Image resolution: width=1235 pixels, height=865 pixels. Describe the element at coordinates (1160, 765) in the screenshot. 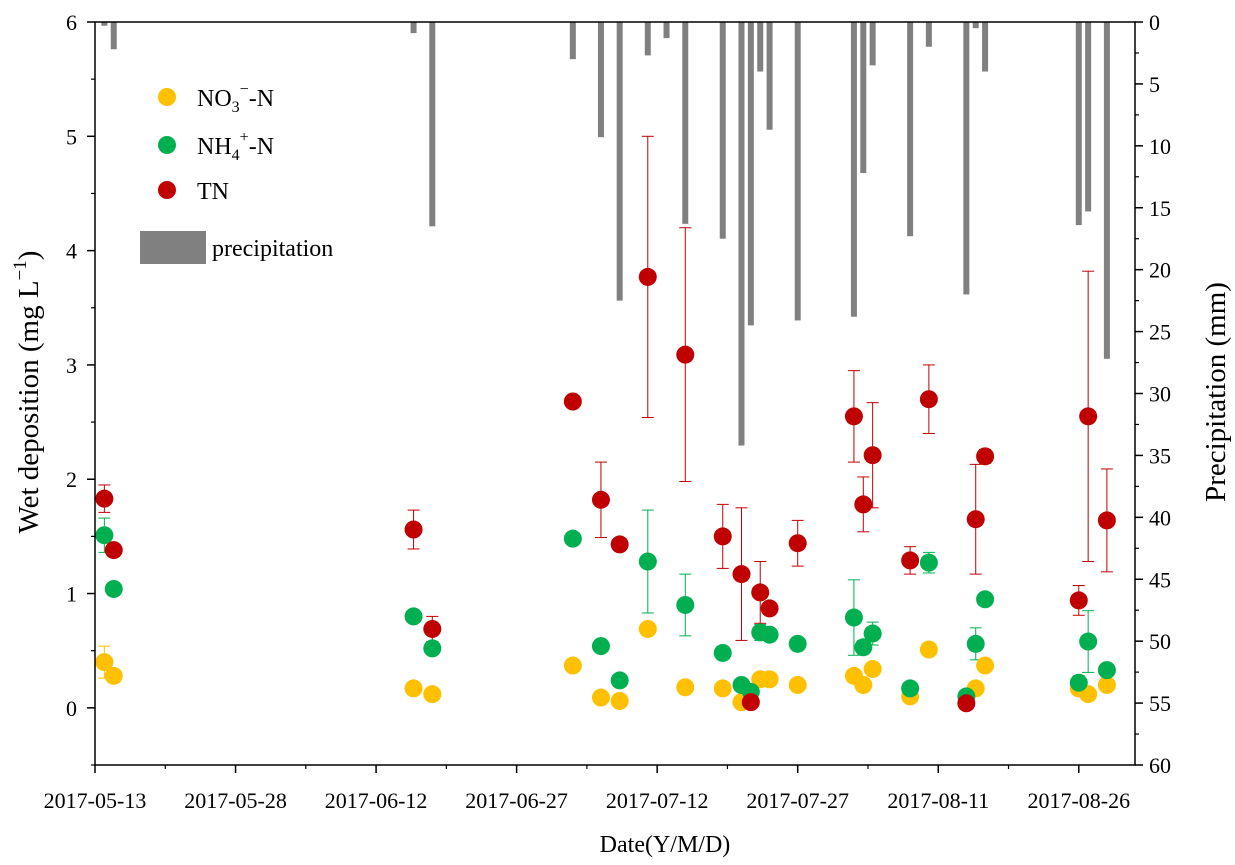

I see `y-right-tick-label: 60` at that location.